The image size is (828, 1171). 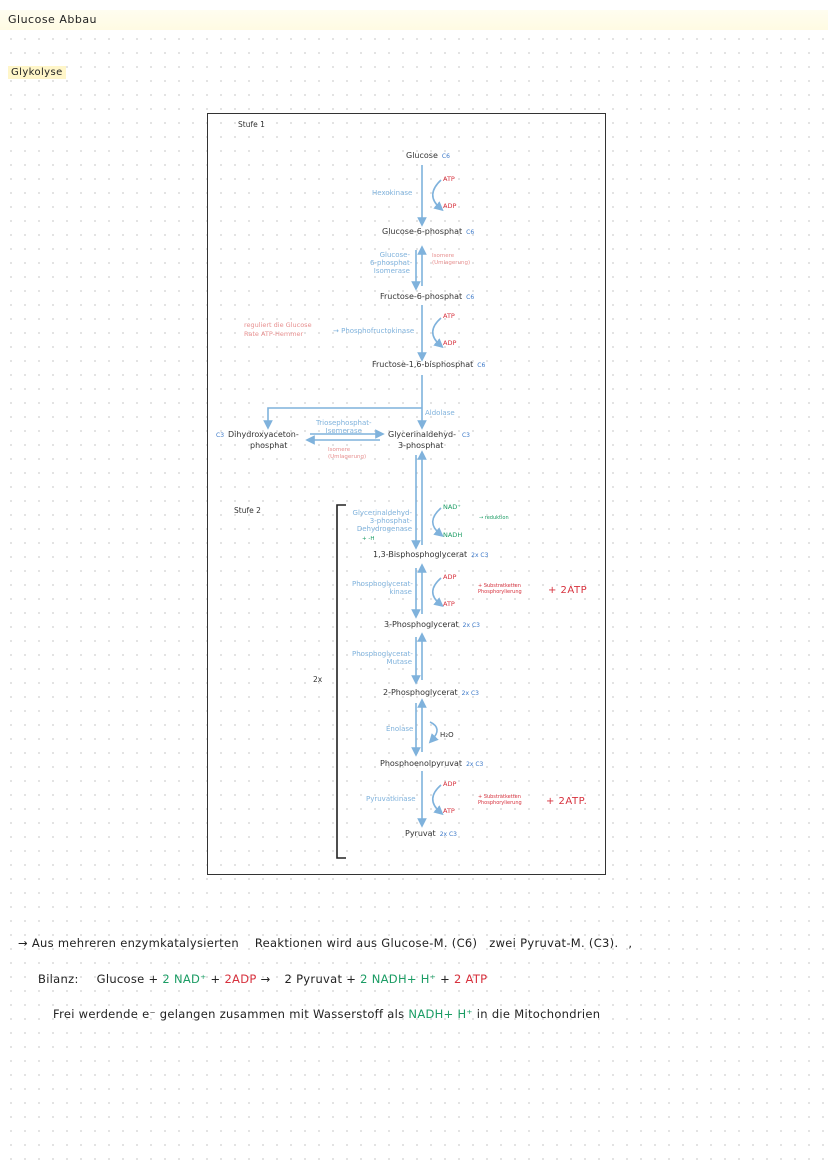 What do you see at coordinates (265, 979) in the screenshot?
I see `bilanz-arrow: →` at bounding box center [265, 979].